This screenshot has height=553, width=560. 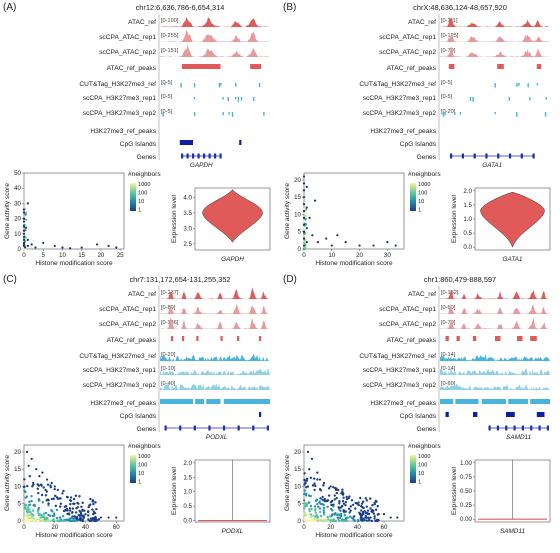 I want to click on x-tick-label: 60, so click(x=384, y=527).